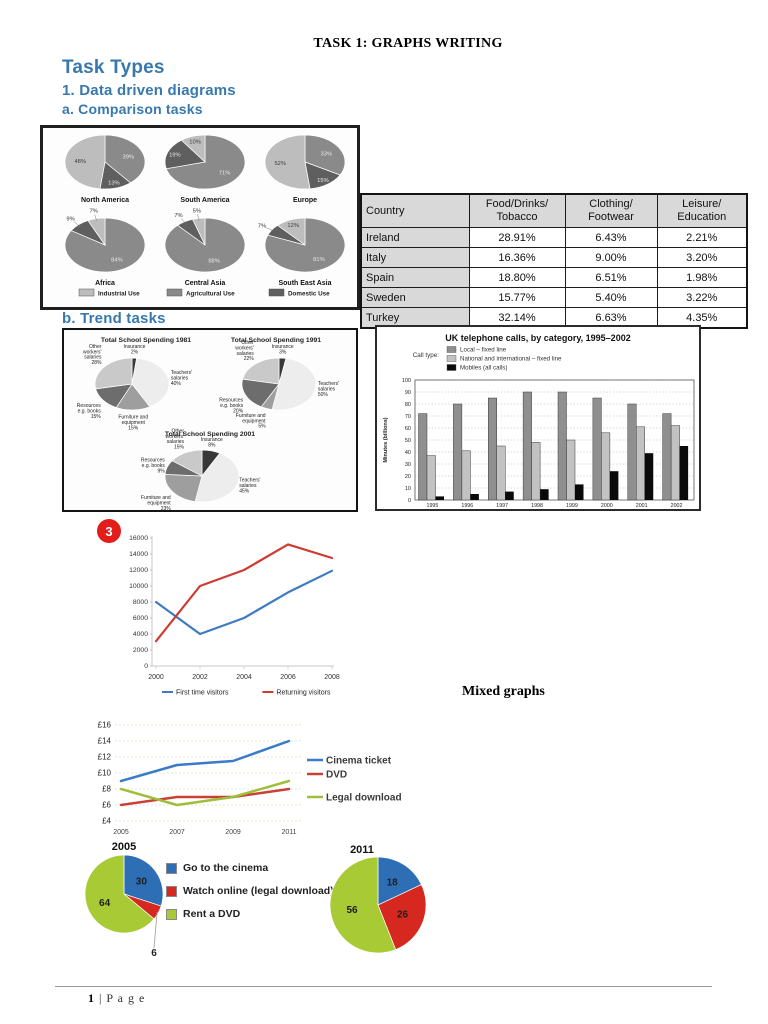  I want to click on svg-text: £4, so click(106, 821).